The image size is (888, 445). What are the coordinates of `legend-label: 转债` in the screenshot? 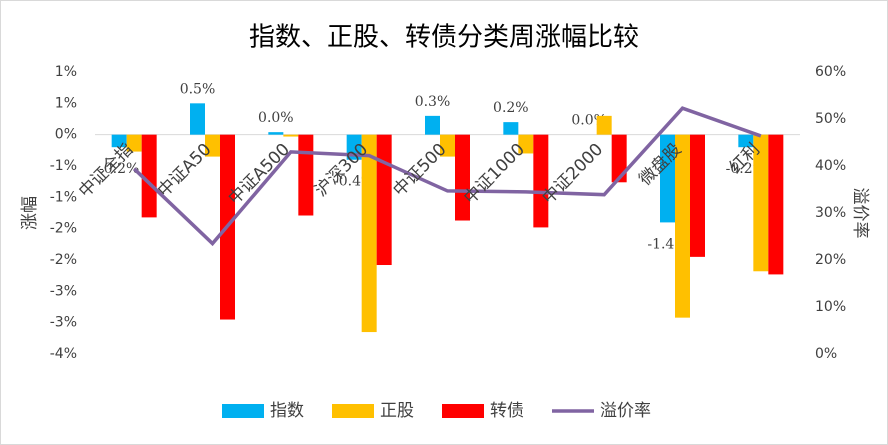 It's located at (507, 411).